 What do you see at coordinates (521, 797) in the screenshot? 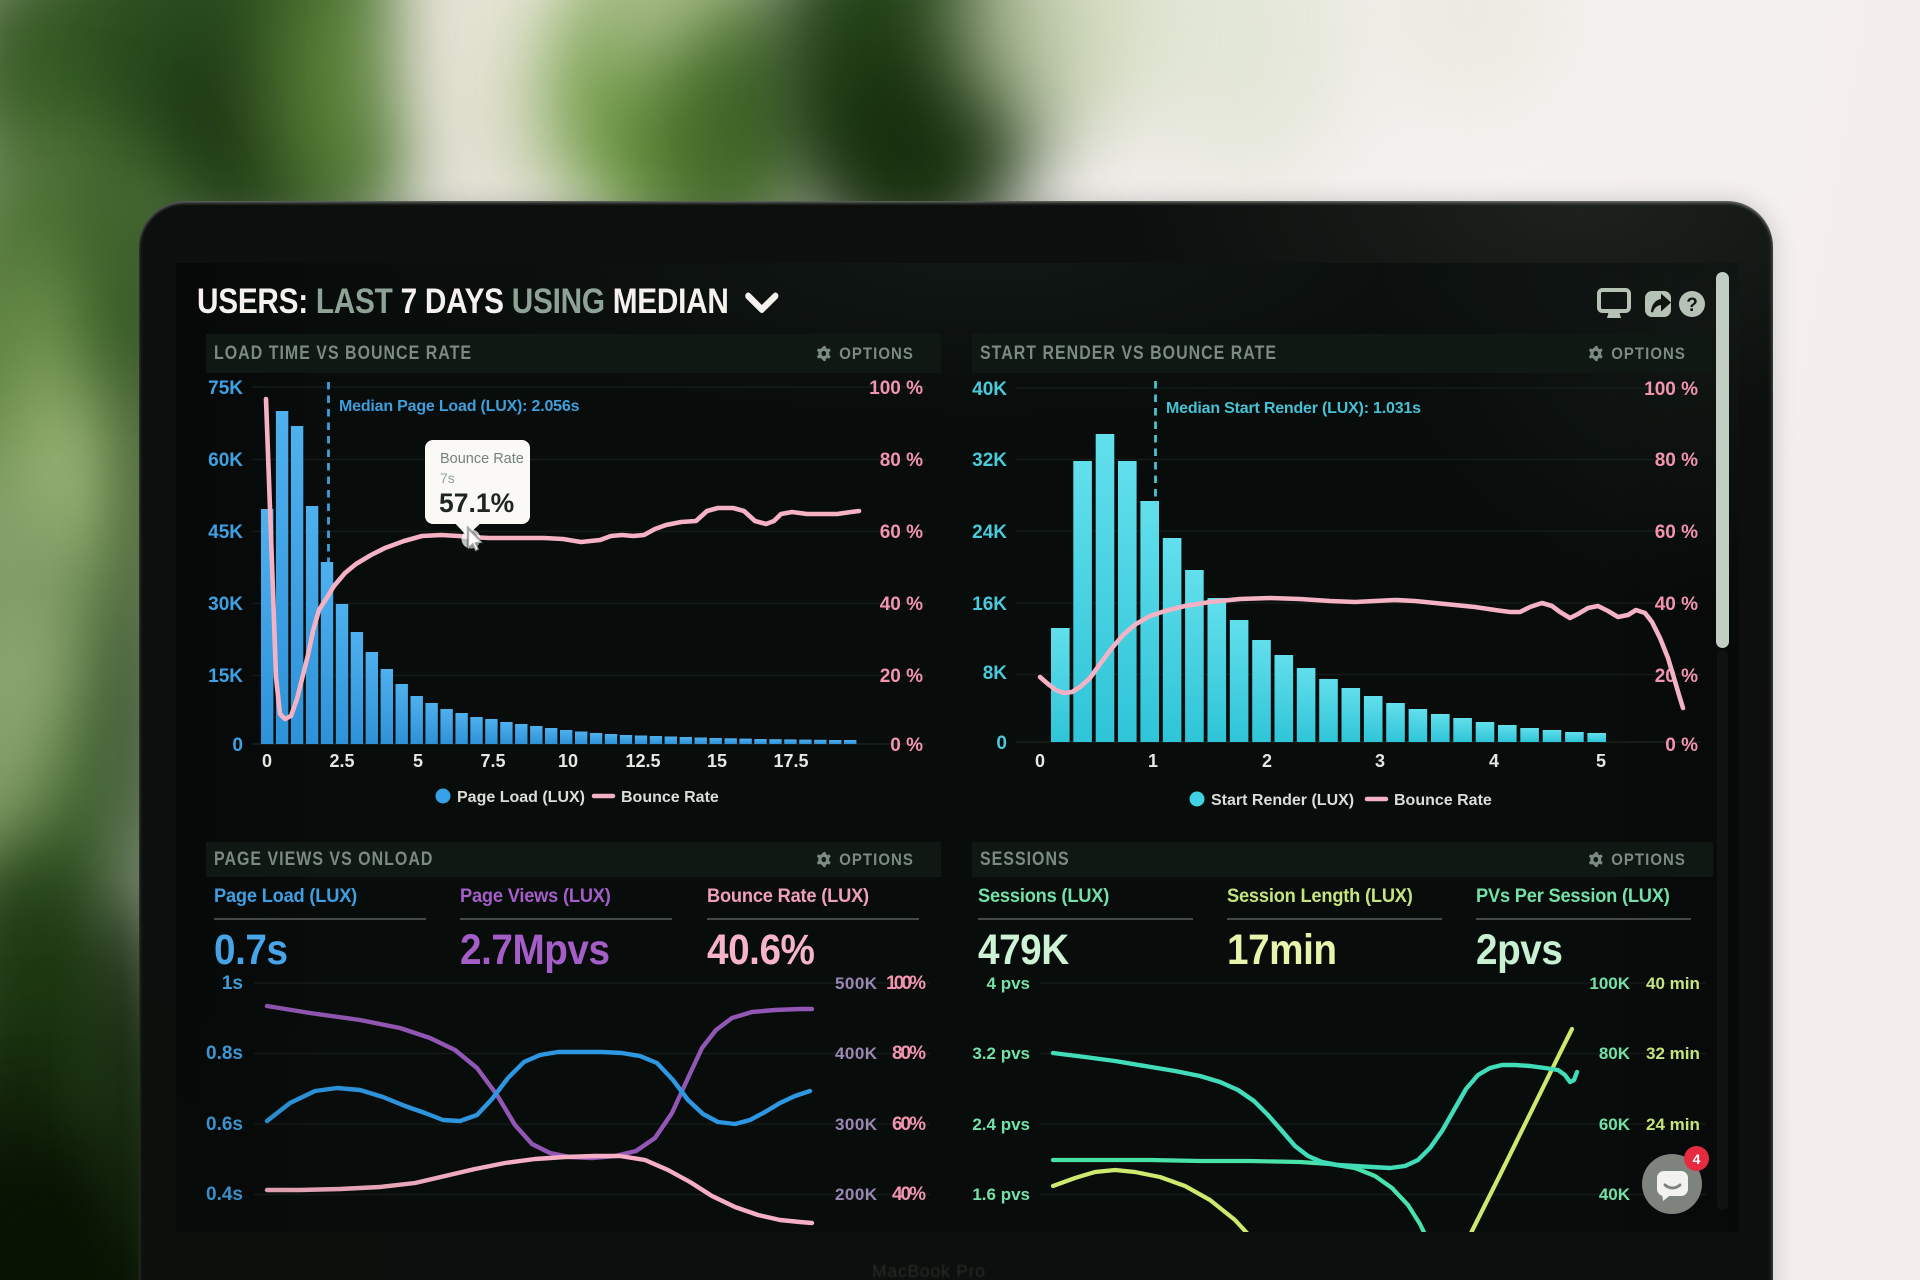
I see `svg-text: Page Load (LUX)` at bounding box center [521, 797].